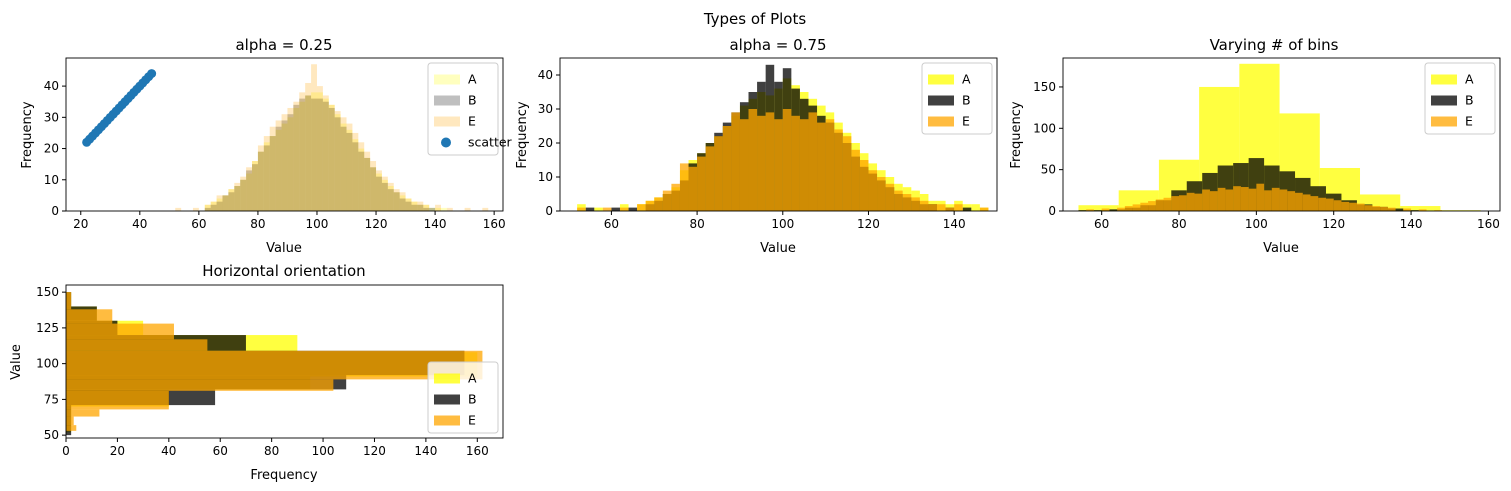 This screenshot has width=1511, height=491. What do you see at coordinates (490, 142) in the screenshot?
I see `legend-label-scatter: scatter` at bounding box center [490, 142].